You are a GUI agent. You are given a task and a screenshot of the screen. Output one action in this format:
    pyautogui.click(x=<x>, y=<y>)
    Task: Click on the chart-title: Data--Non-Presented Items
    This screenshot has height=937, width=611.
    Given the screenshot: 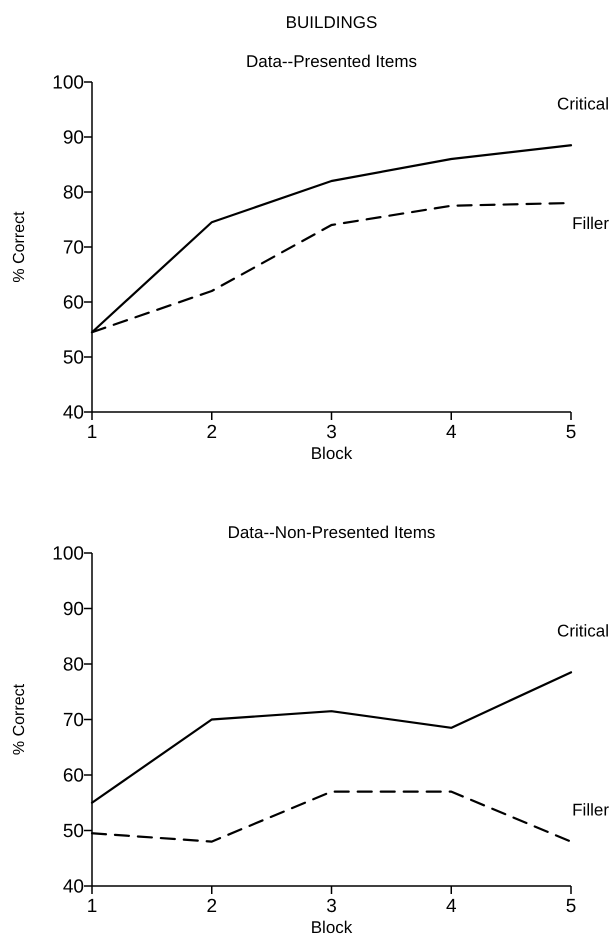 What is the action you would take?
    pyautogui.click(x=332, y=532)
    